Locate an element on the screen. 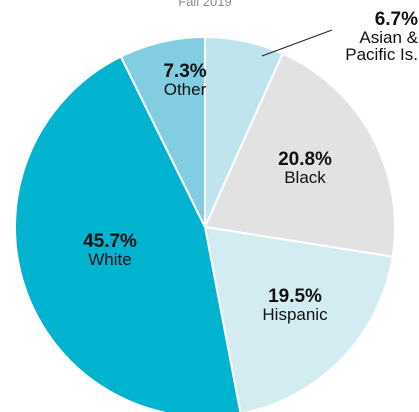 The image size is (419, 412). value-label: 45.7% is located at coordinates (110, 241).